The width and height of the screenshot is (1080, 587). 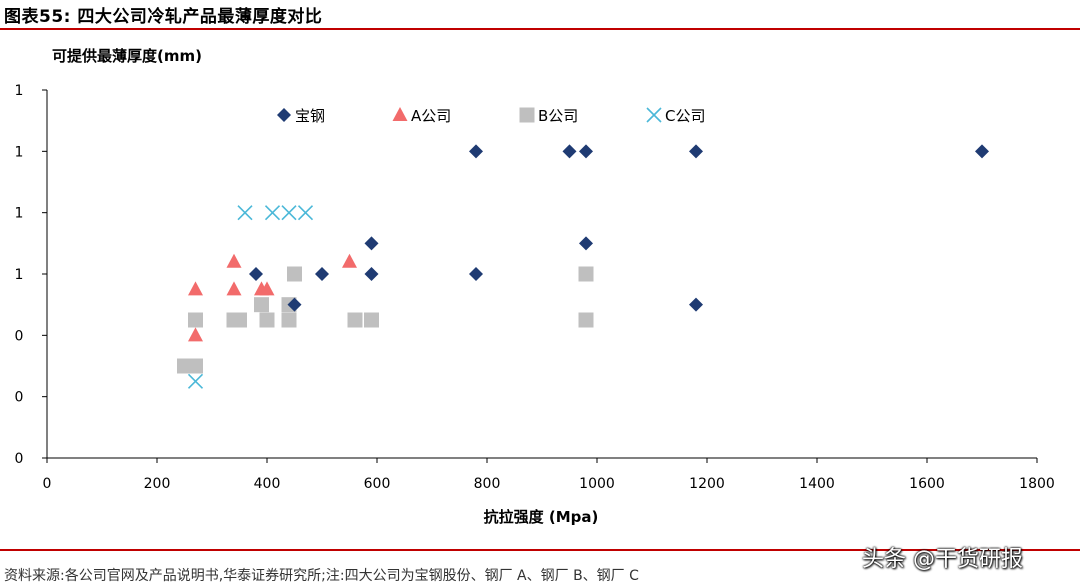 I want to click on legend-marker-x, so click(x=654, y=115).